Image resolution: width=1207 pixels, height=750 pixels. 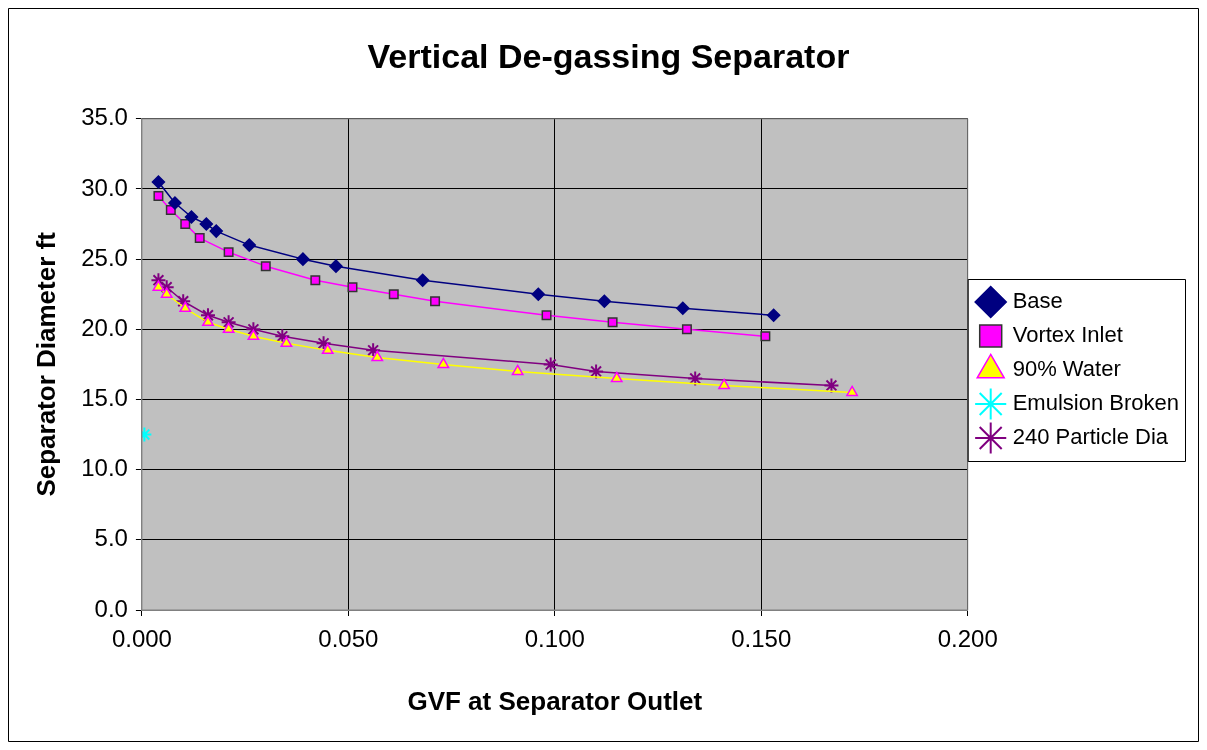 What do you see at coordinates (554, 639) in the screenshot?
I see `x-tick-label: 0.100` at bounding box center [554, 639].